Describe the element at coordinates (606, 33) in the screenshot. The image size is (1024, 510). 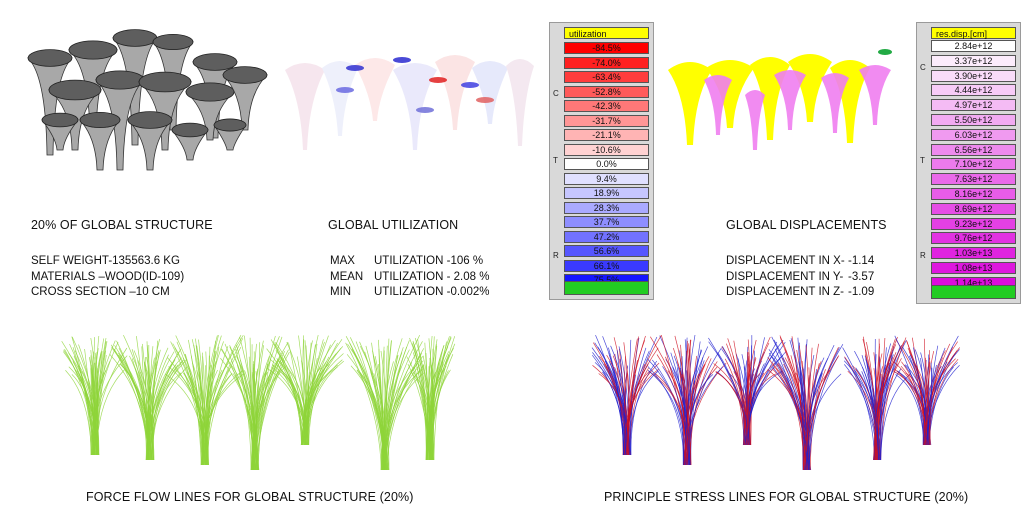
I see `utilization-legend-header: utilization` at that location.